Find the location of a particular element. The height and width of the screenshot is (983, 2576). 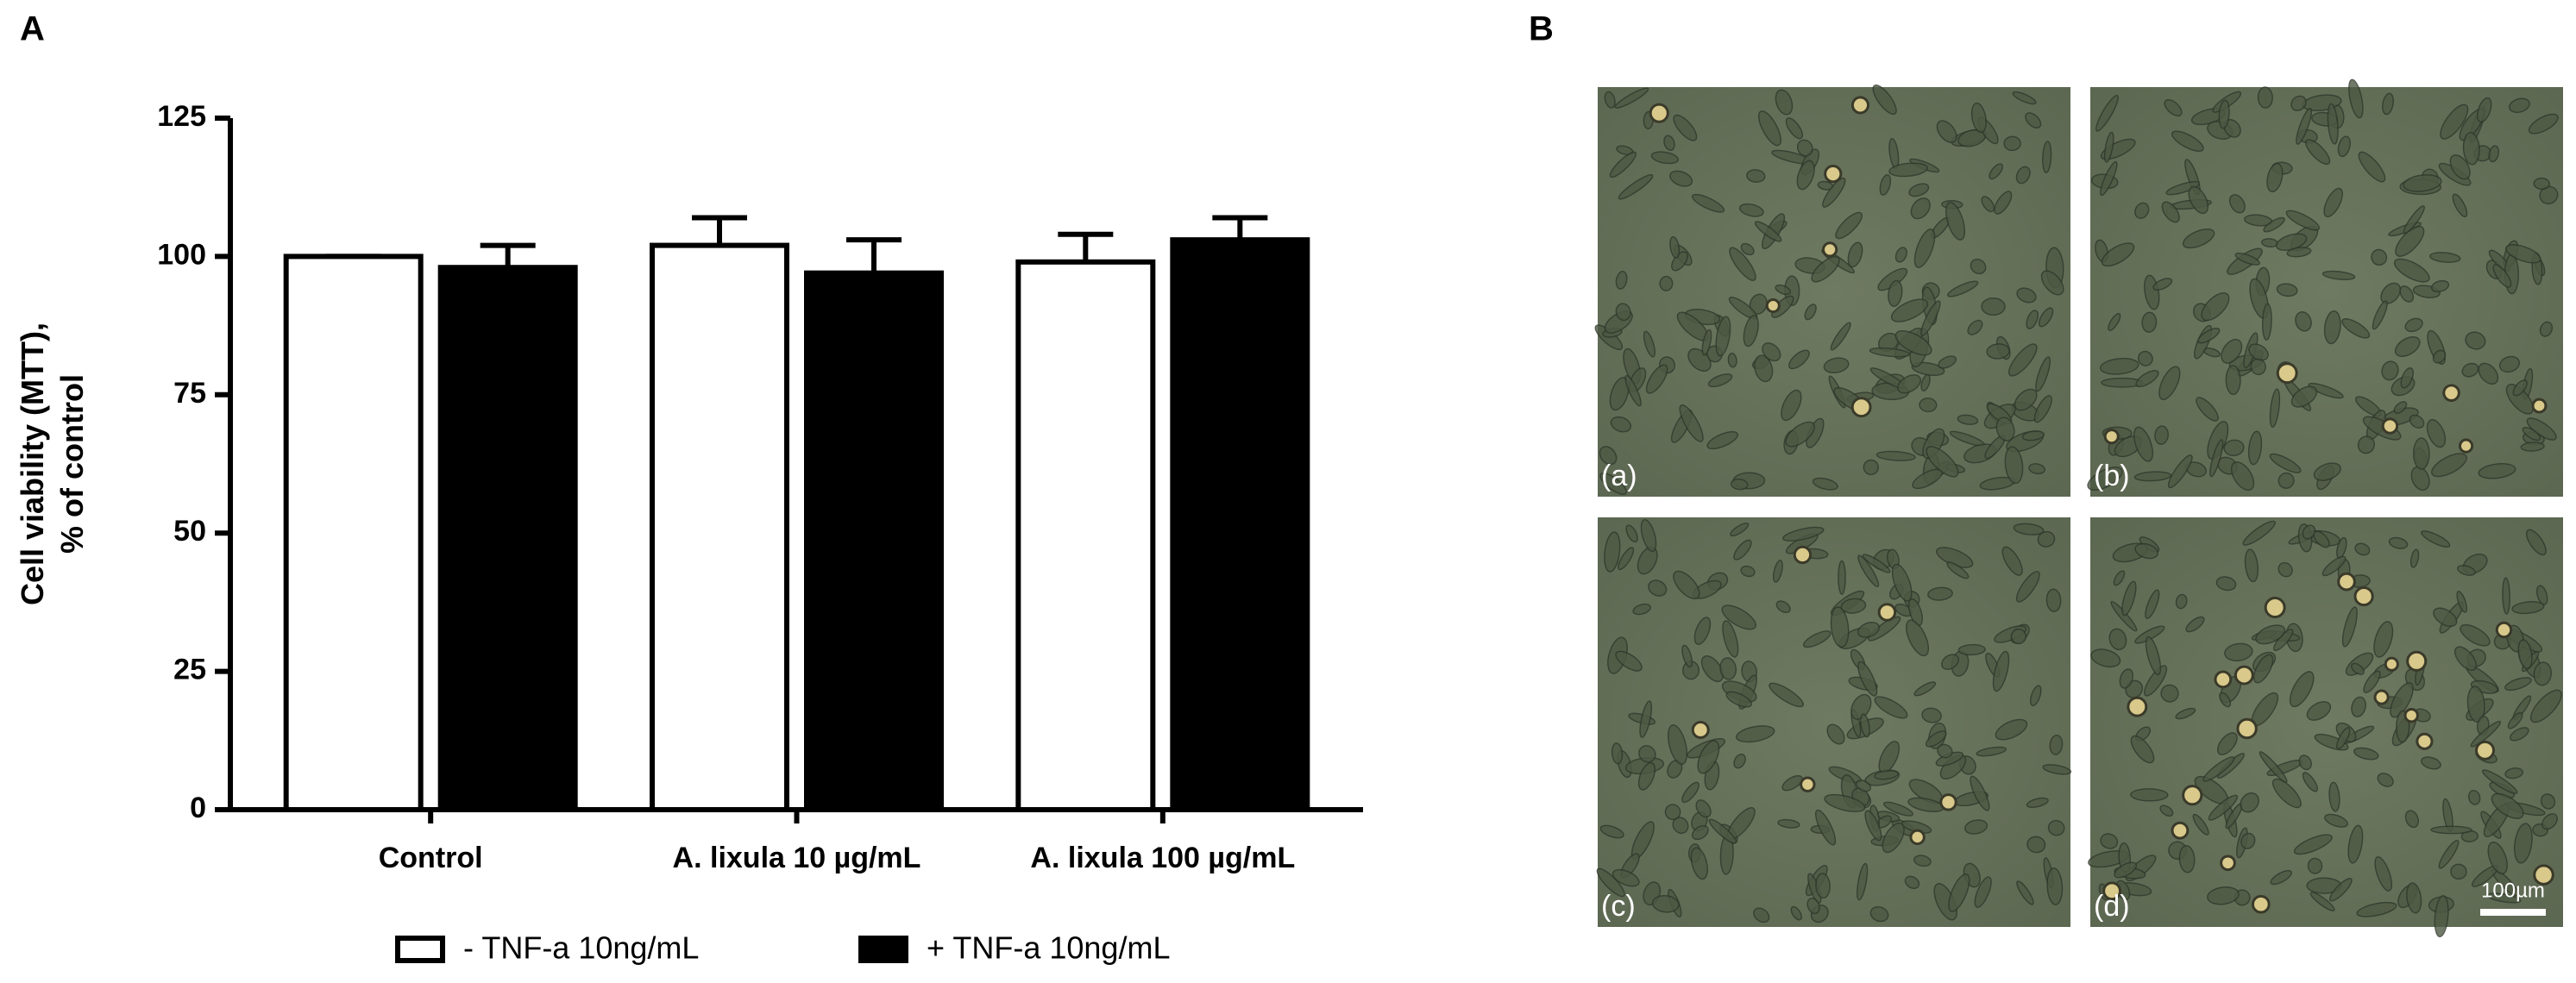

micrograph-label: (a) is located at coordinates (1619, 476).